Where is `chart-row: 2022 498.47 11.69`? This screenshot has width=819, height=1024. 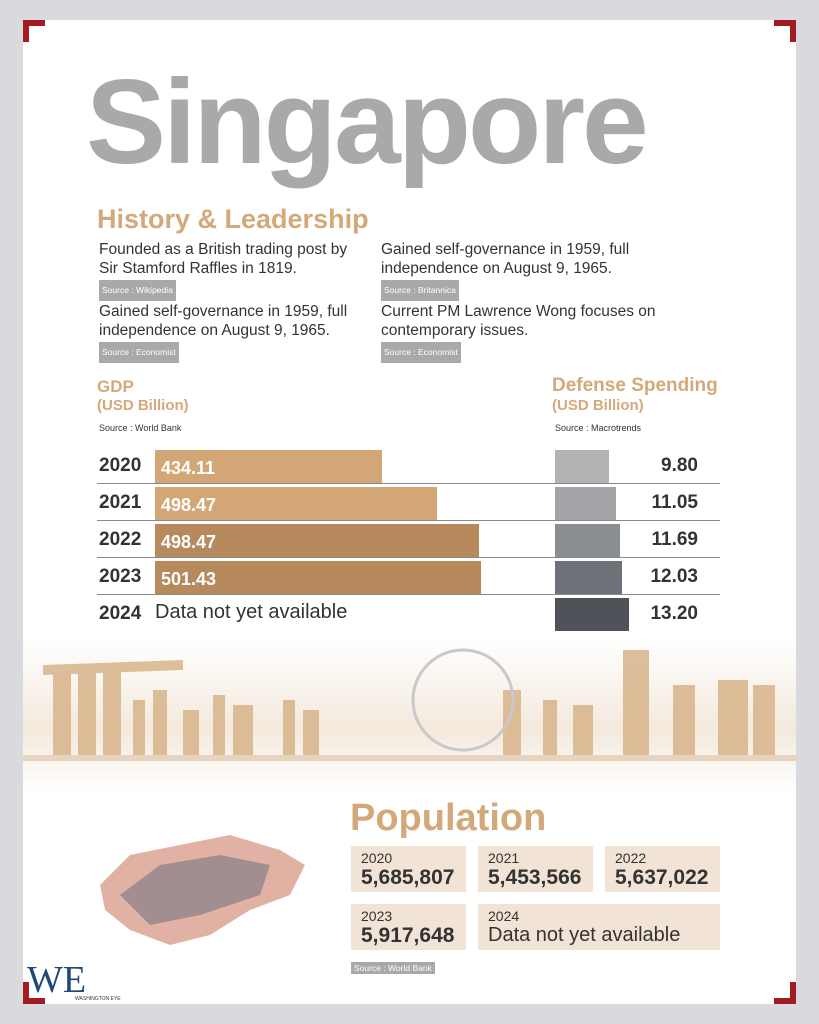 chart-row: 2022 498.47 11.69 is located at coordinates (408, 539).